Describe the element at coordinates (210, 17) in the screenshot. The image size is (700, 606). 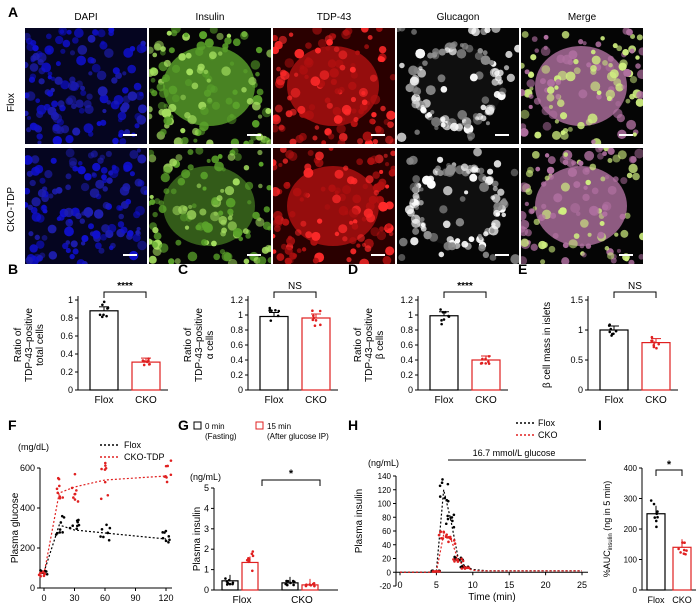
I see `column-head-insulin: Insulin` at that location.